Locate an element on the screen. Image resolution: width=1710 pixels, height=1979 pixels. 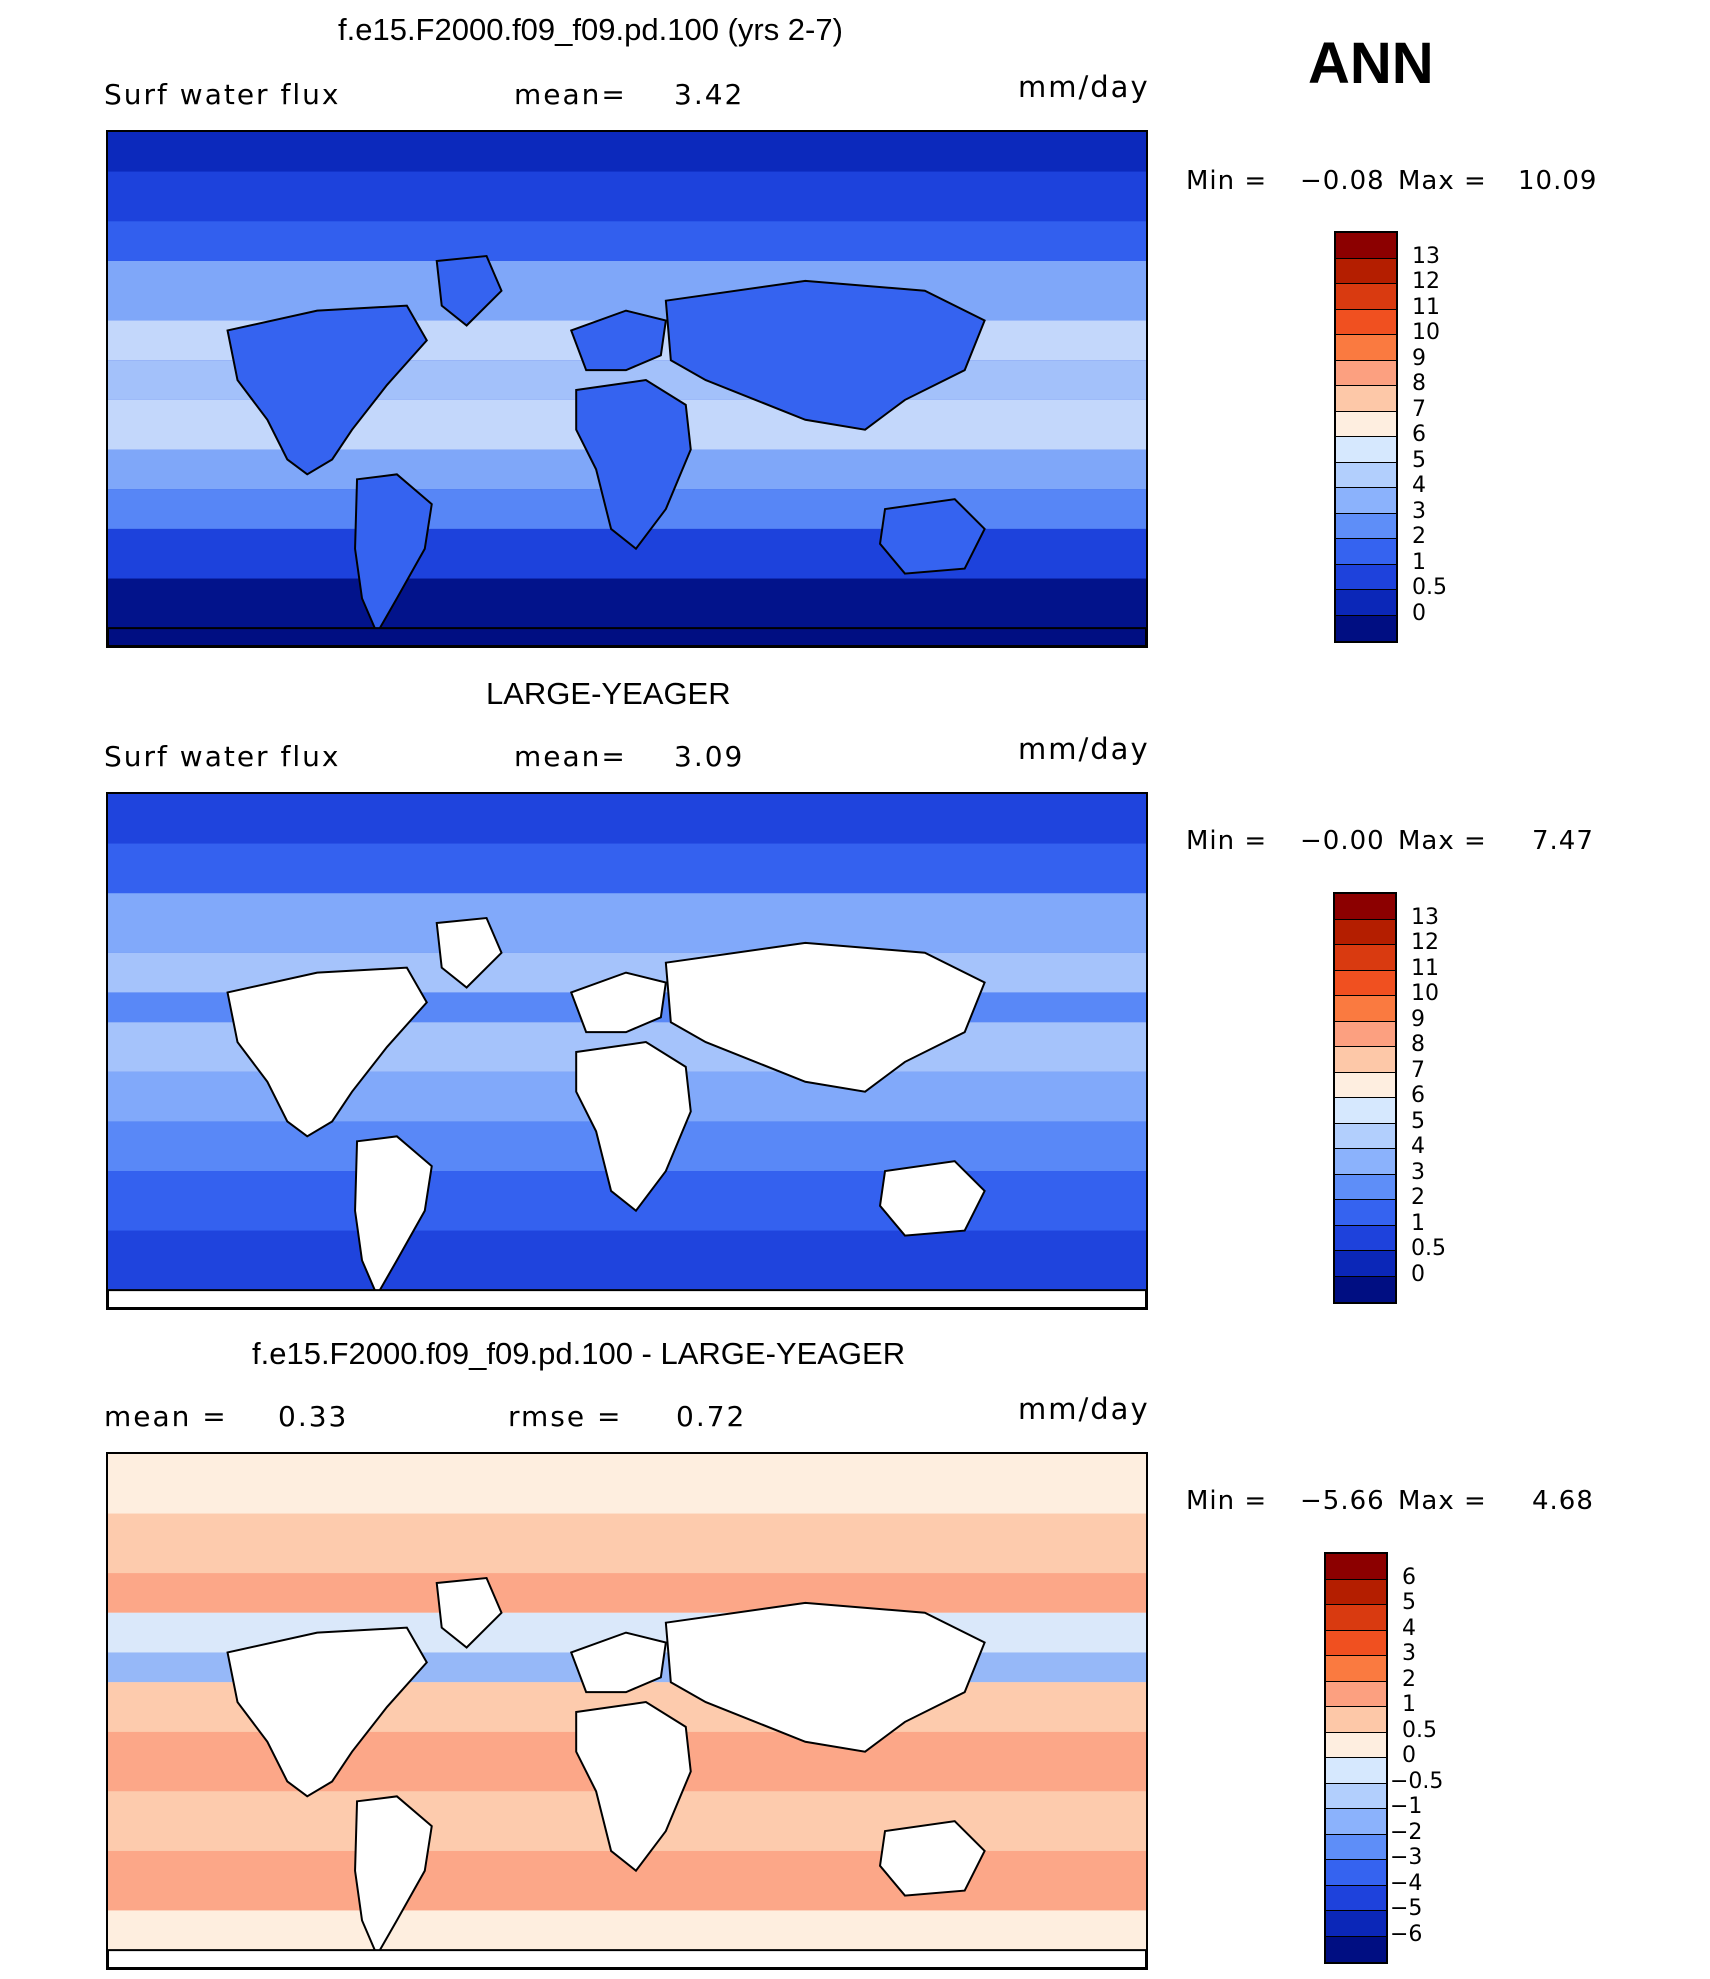
panel-1-units: mm/day is located at coordinates (1084, 87).